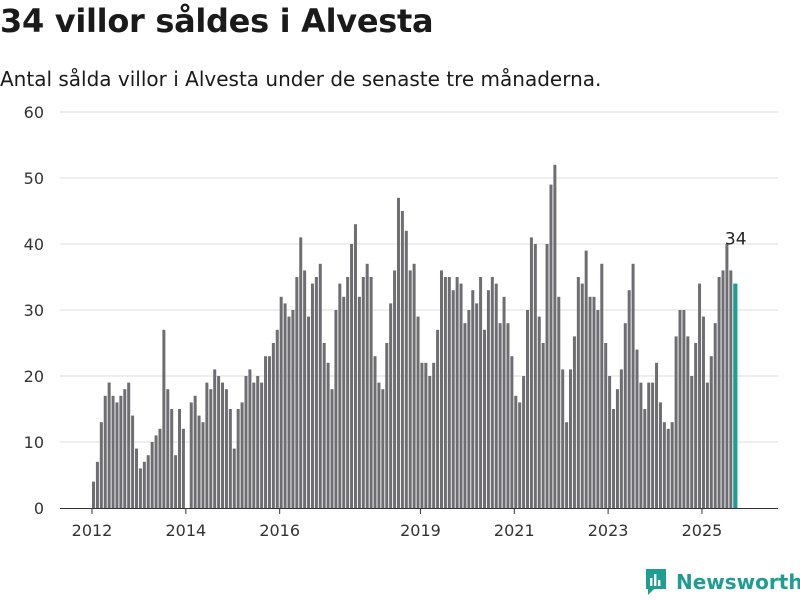 This screenshot has width=800, height=600. I want to click on x-tick-label: 2019, so click(420, 530).